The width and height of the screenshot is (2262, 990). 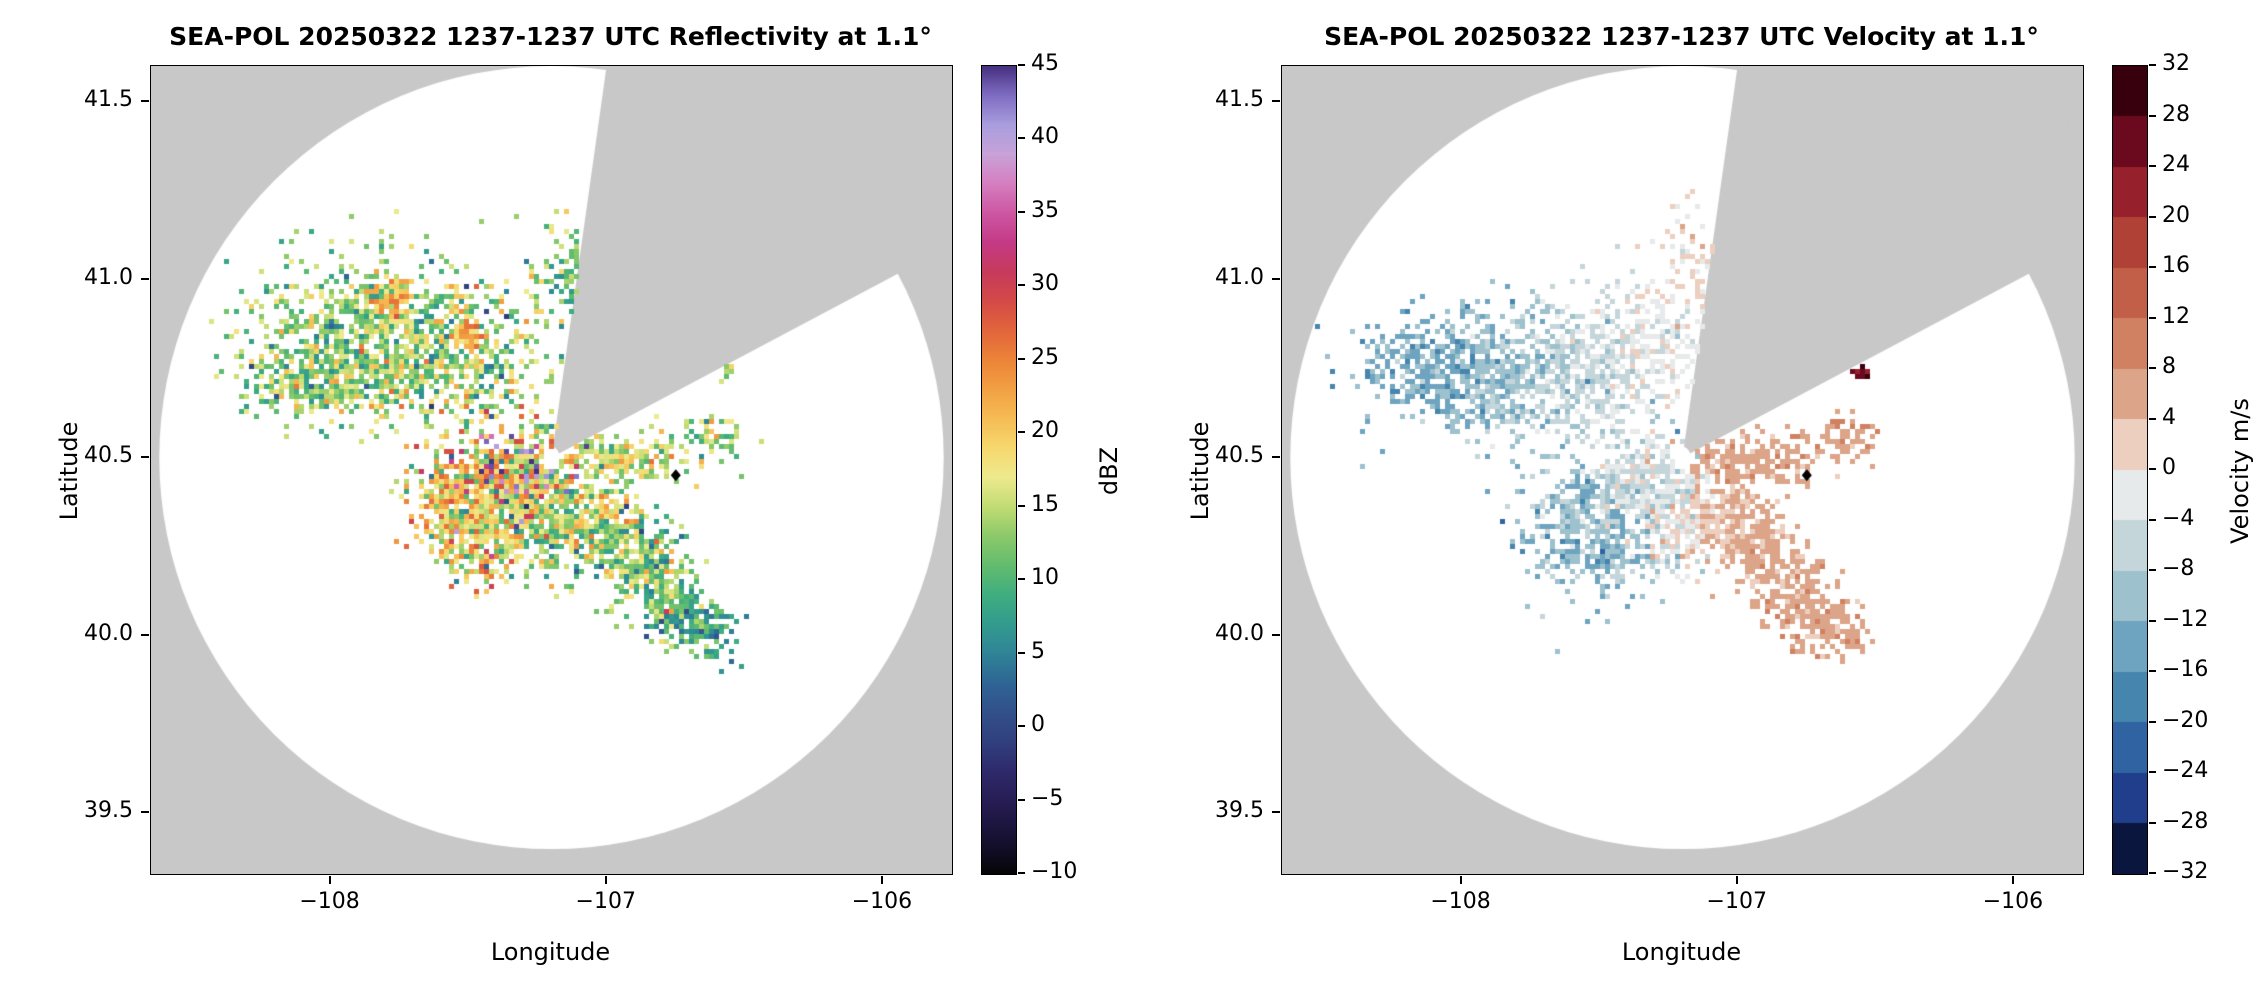 I want to click on colorbar-tick-label: 4, so click(x=2169, y=417).